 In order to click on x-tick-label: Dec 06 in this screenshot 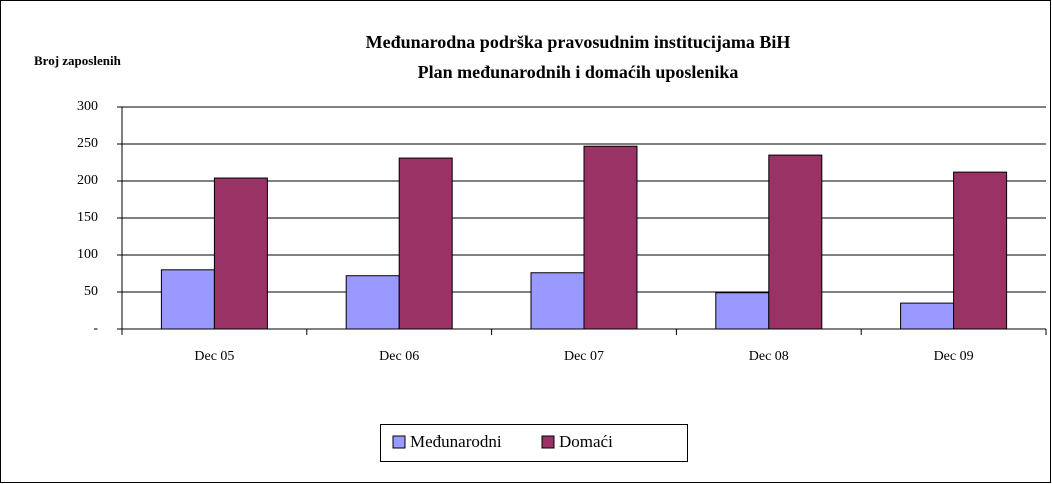, I will do `click(399, 356)`.